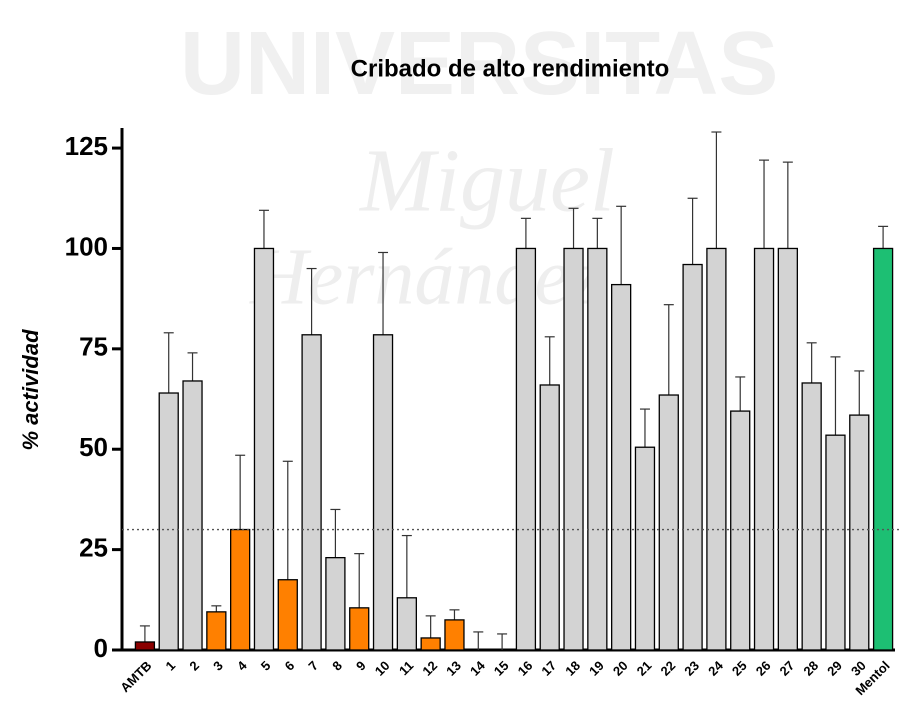 The image size is (899, 714). I want to click on x-tick-label: 9, so click(361, 666).